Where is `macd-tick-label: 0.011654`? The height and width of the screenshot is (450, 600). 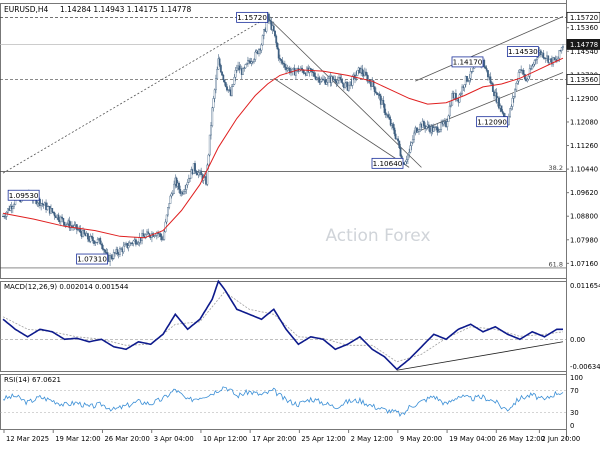 macd-tick-label: 0.011654 is located at coordinates (585, 286).